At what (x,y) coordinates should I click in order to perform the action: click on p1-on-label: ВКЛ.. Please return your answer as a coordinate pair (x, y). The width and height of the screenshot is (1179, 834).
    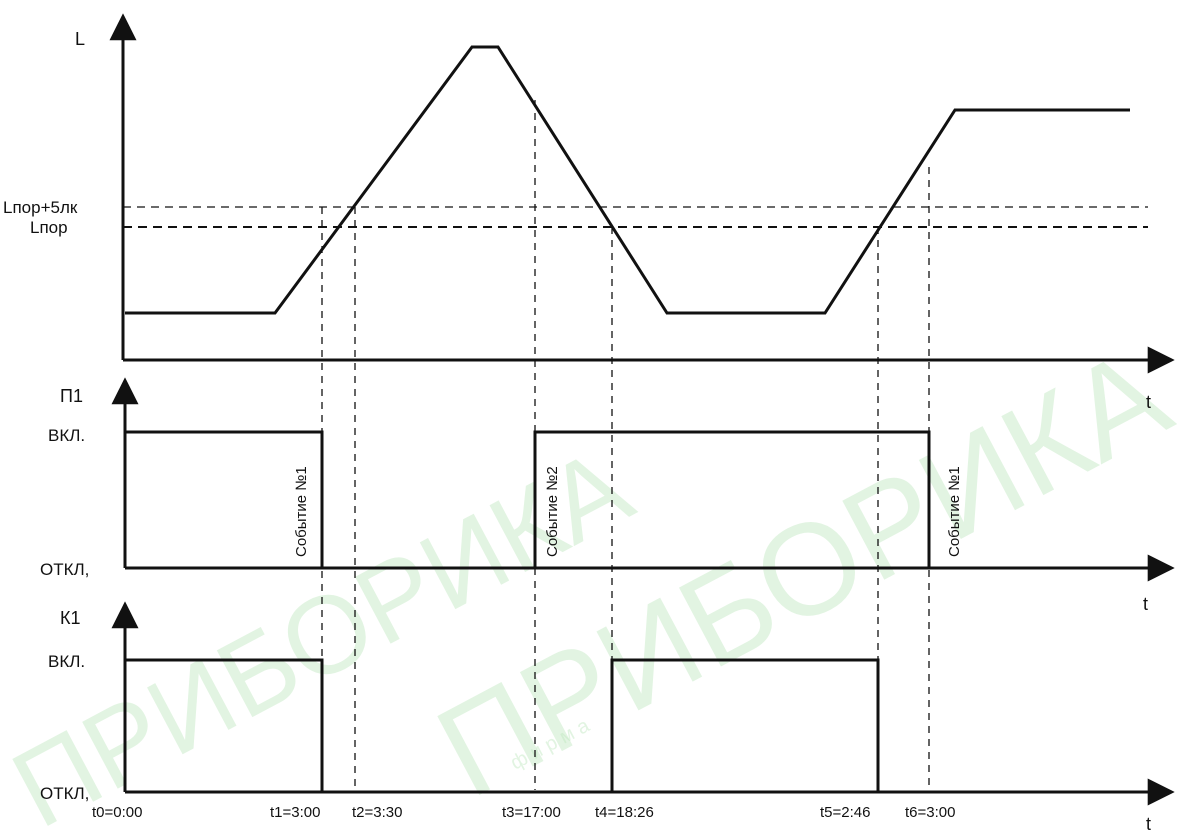
    Looking at the image, I should click on (66, 435).